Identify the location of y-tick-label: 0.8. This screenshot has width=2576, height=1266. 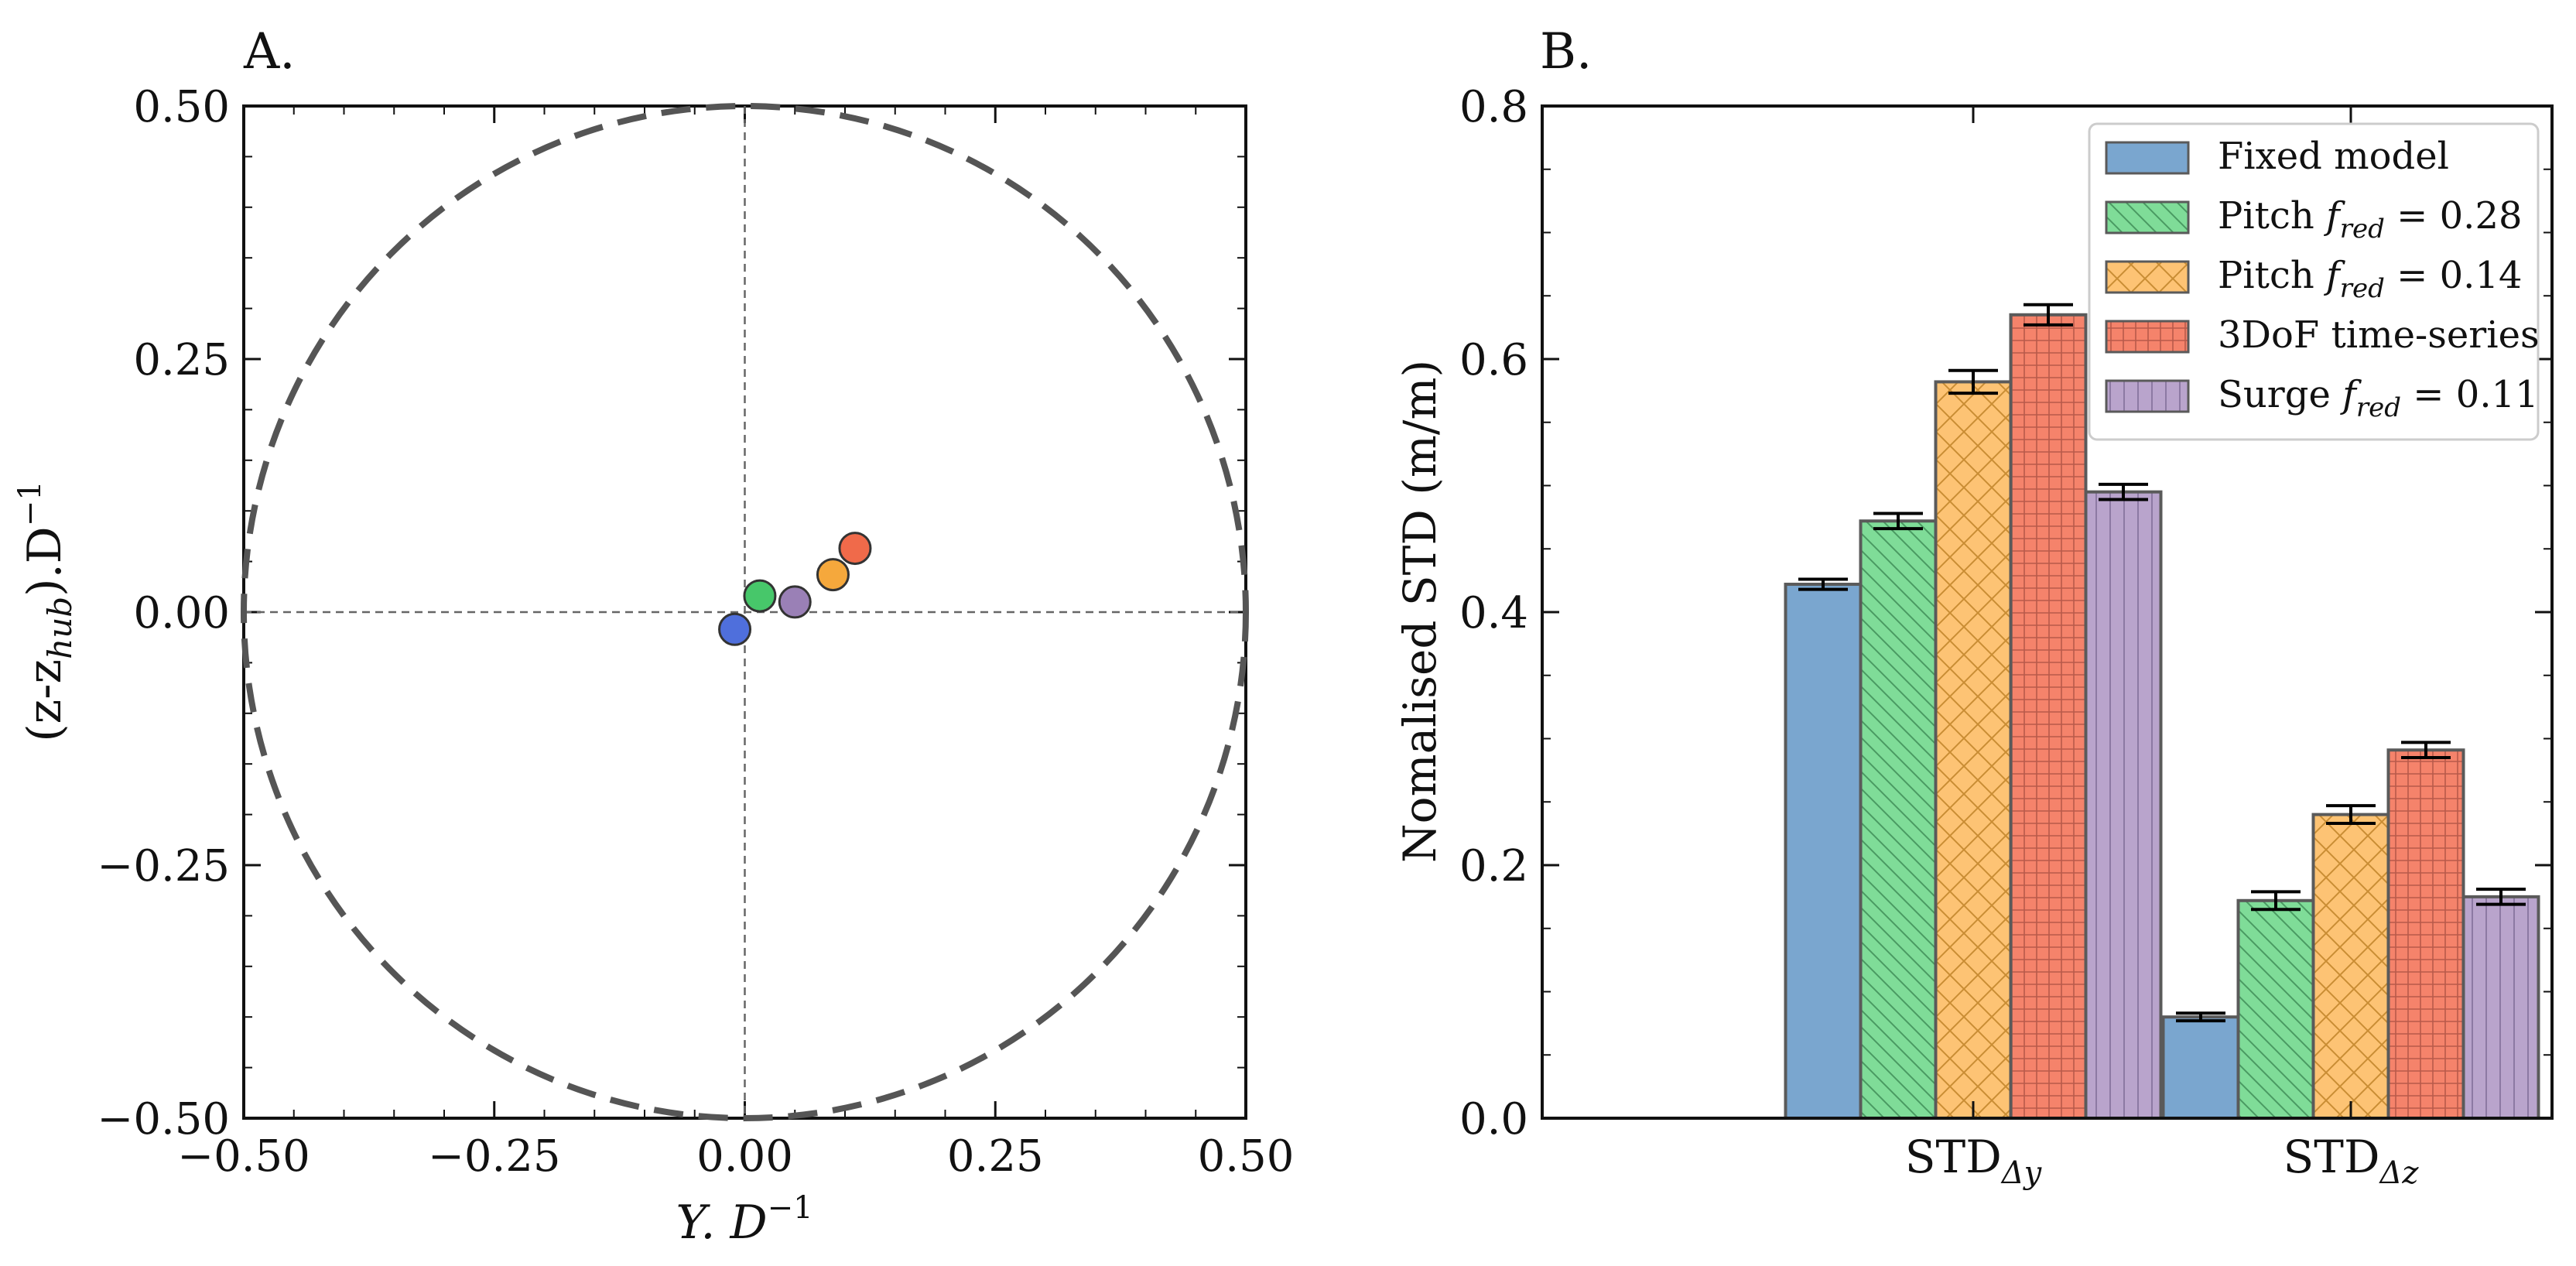
(1494, 107).